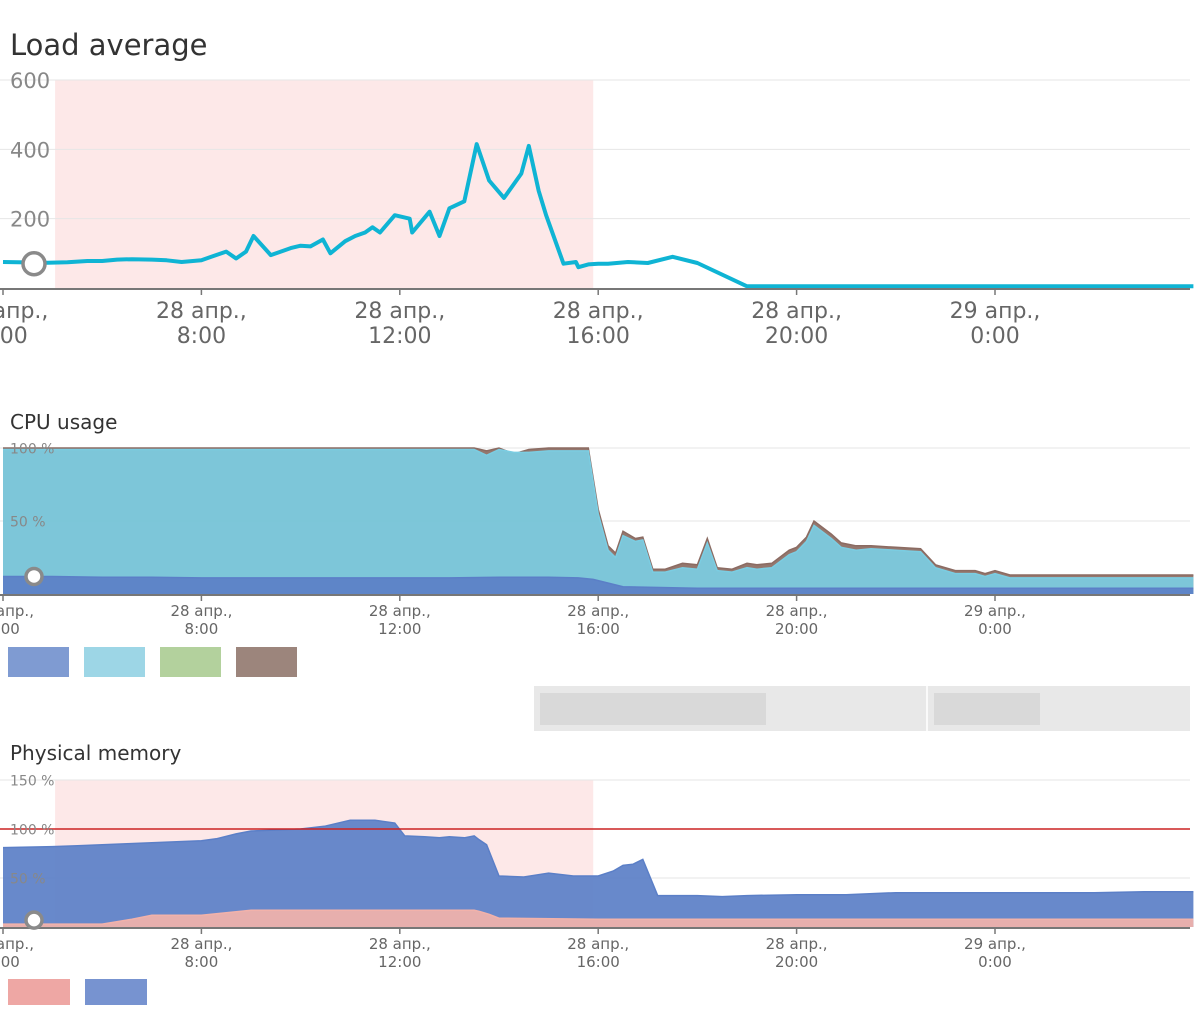 The height and width of the screenshot is (1035, 1200). I want to click on alert-band, so click(324, 184).